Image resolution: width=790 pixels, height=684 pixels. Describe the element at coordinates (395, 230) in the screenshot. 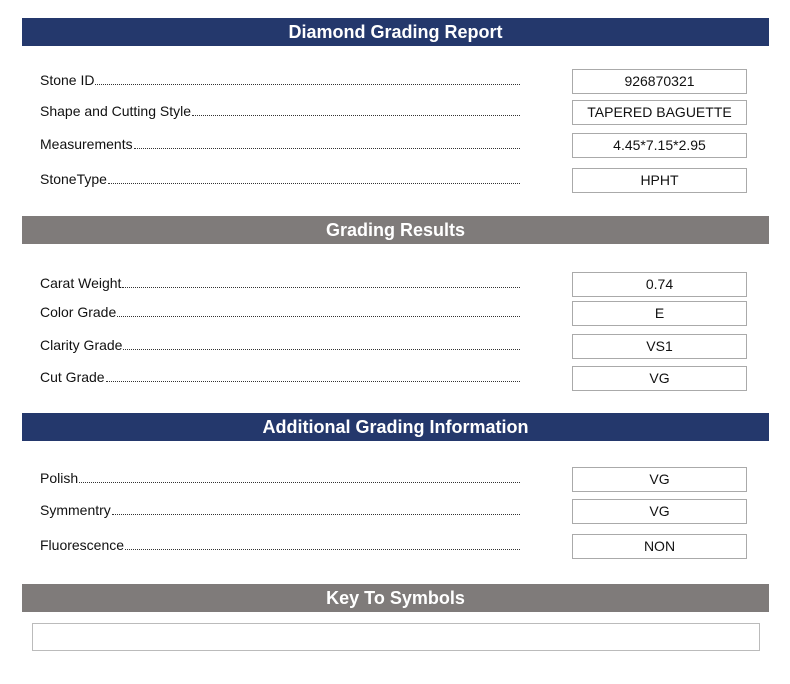

I see `section-header: Grading Results` at that location.